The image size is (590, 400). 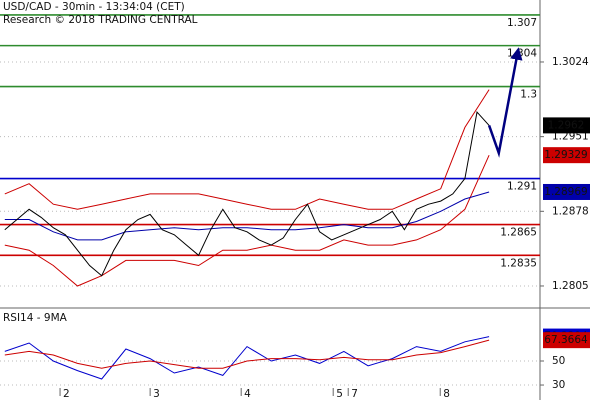 What do you see at coordinates (522, 23) in the screenshot?
I see `level-label: 1.307` at bounding box center [522, 23].